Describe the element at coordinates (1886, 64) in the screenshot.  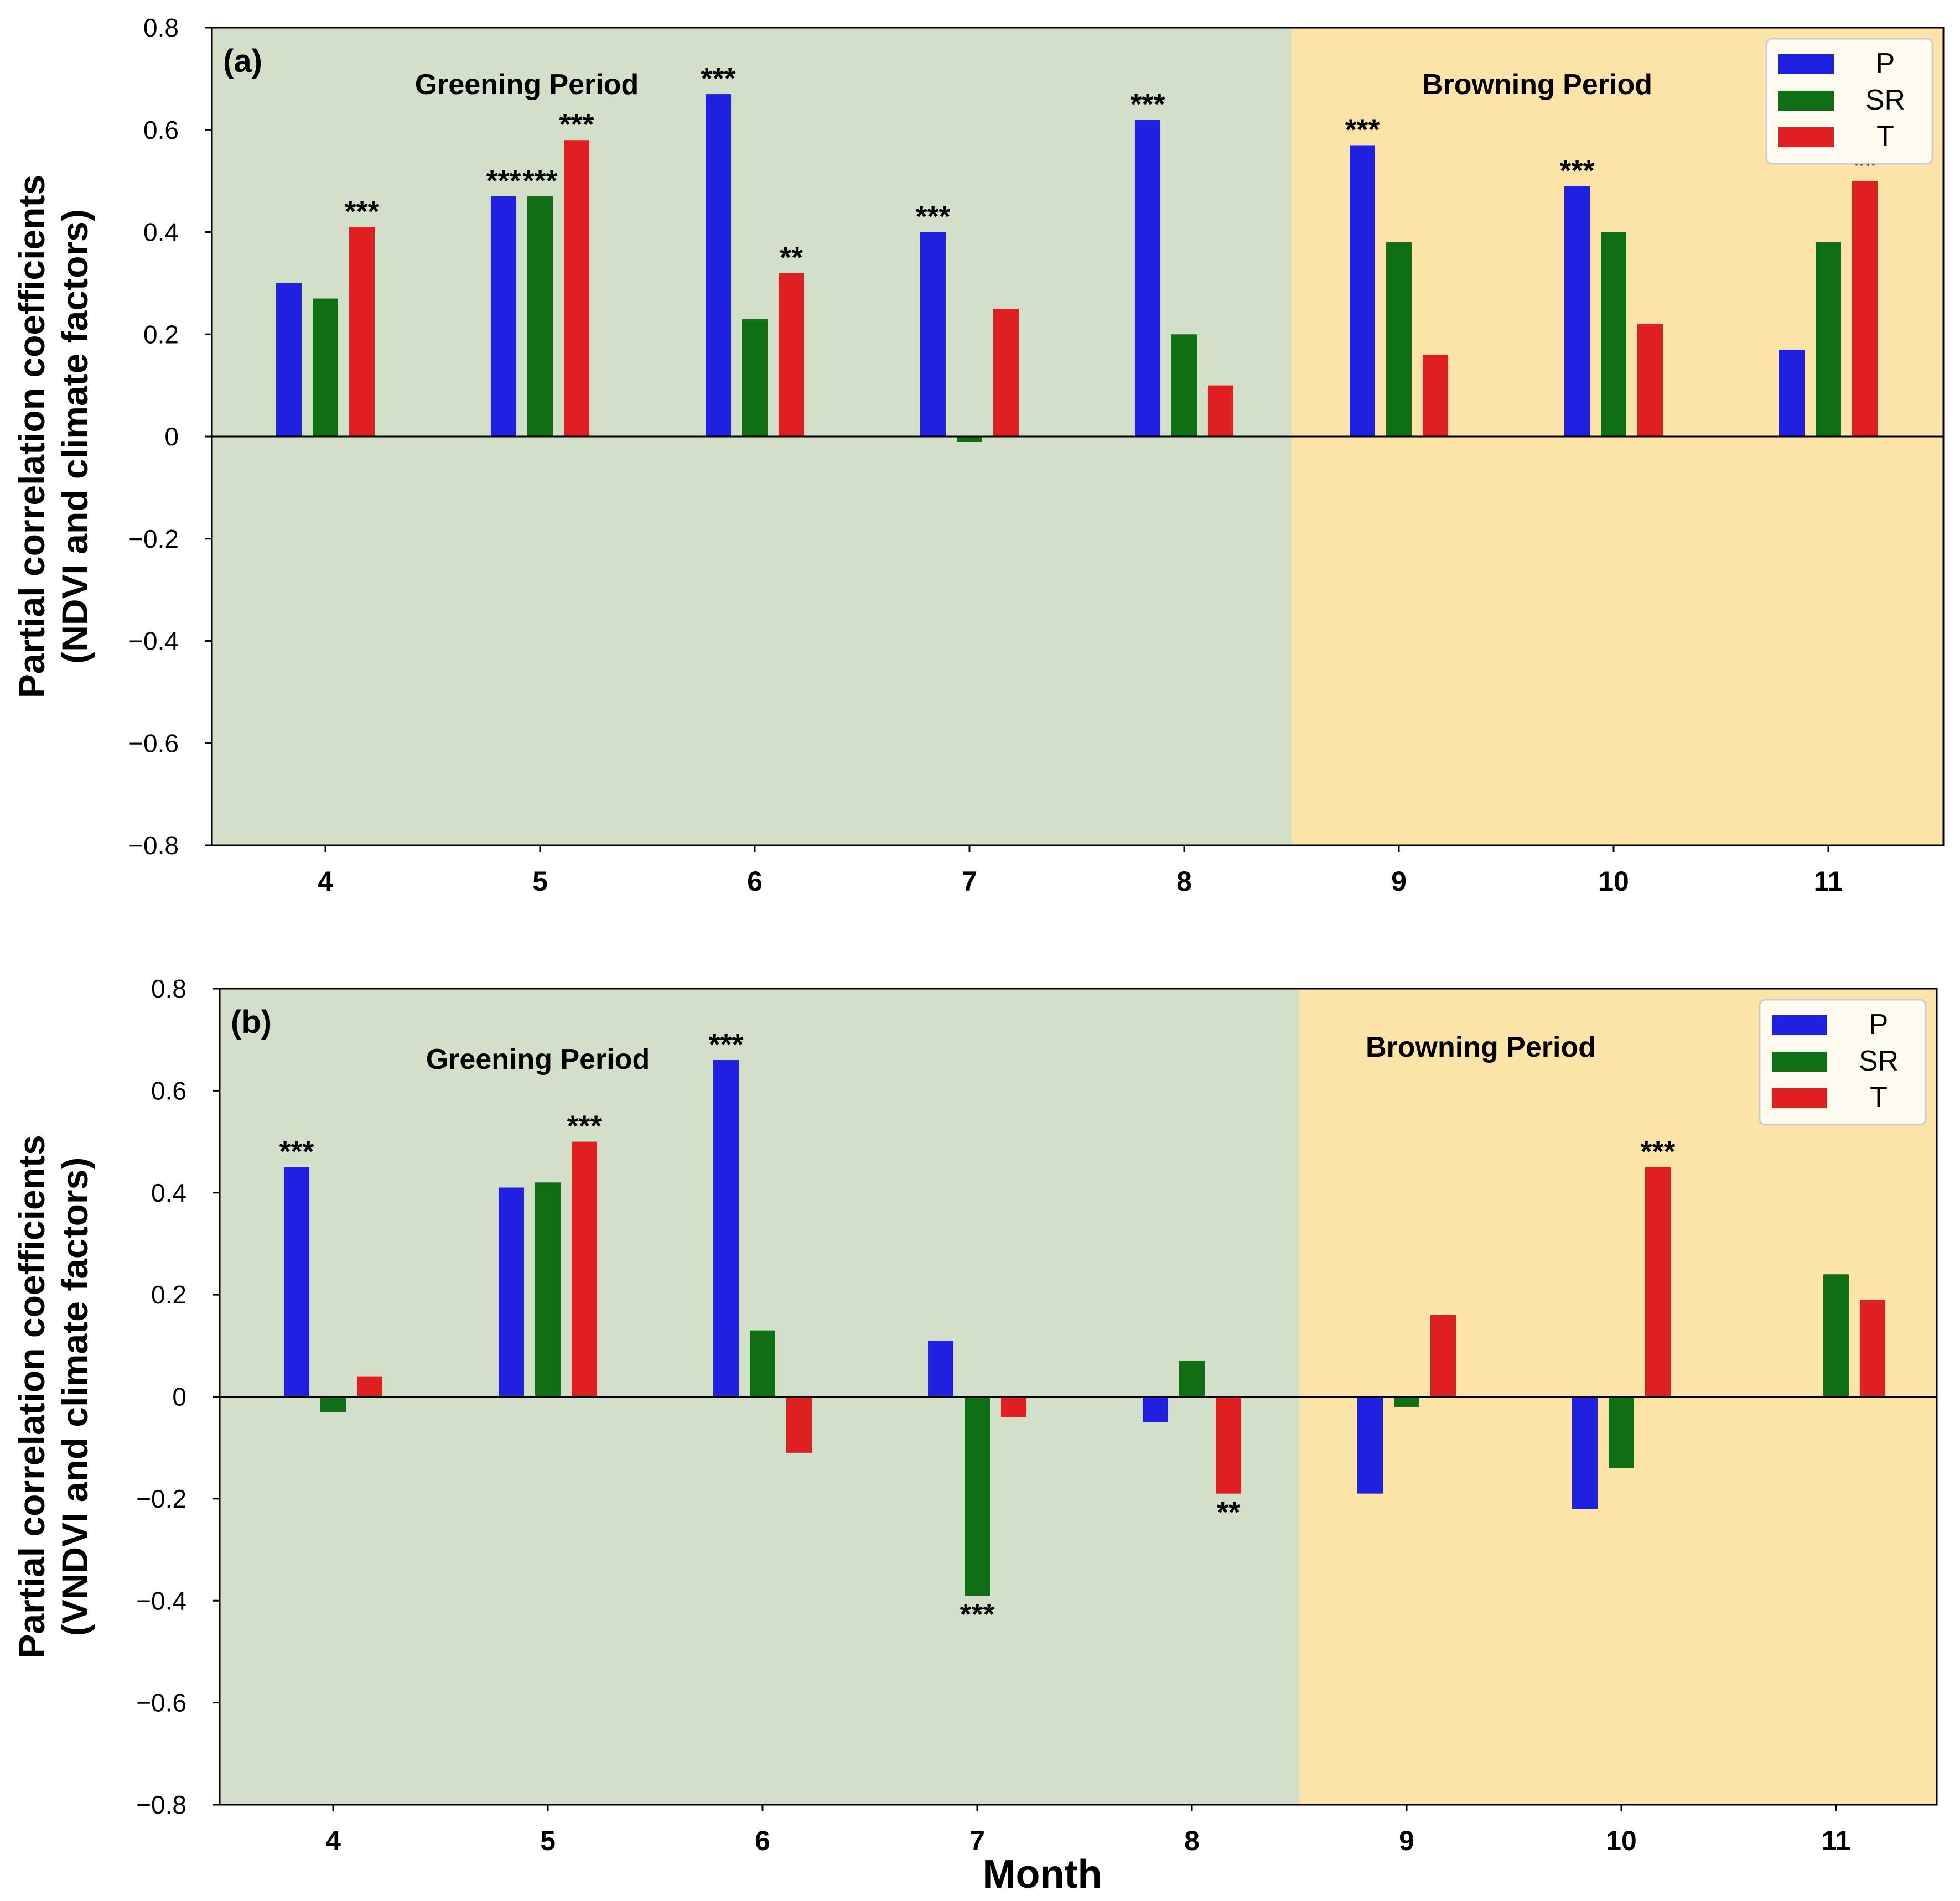
I see `legend-label-p: P` at that location.